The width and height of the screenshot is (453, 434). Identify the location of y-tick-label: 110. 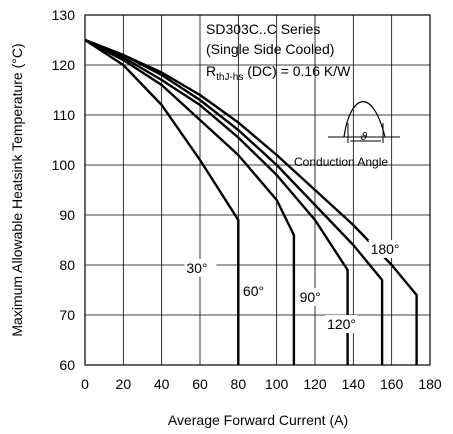
(64, 115).